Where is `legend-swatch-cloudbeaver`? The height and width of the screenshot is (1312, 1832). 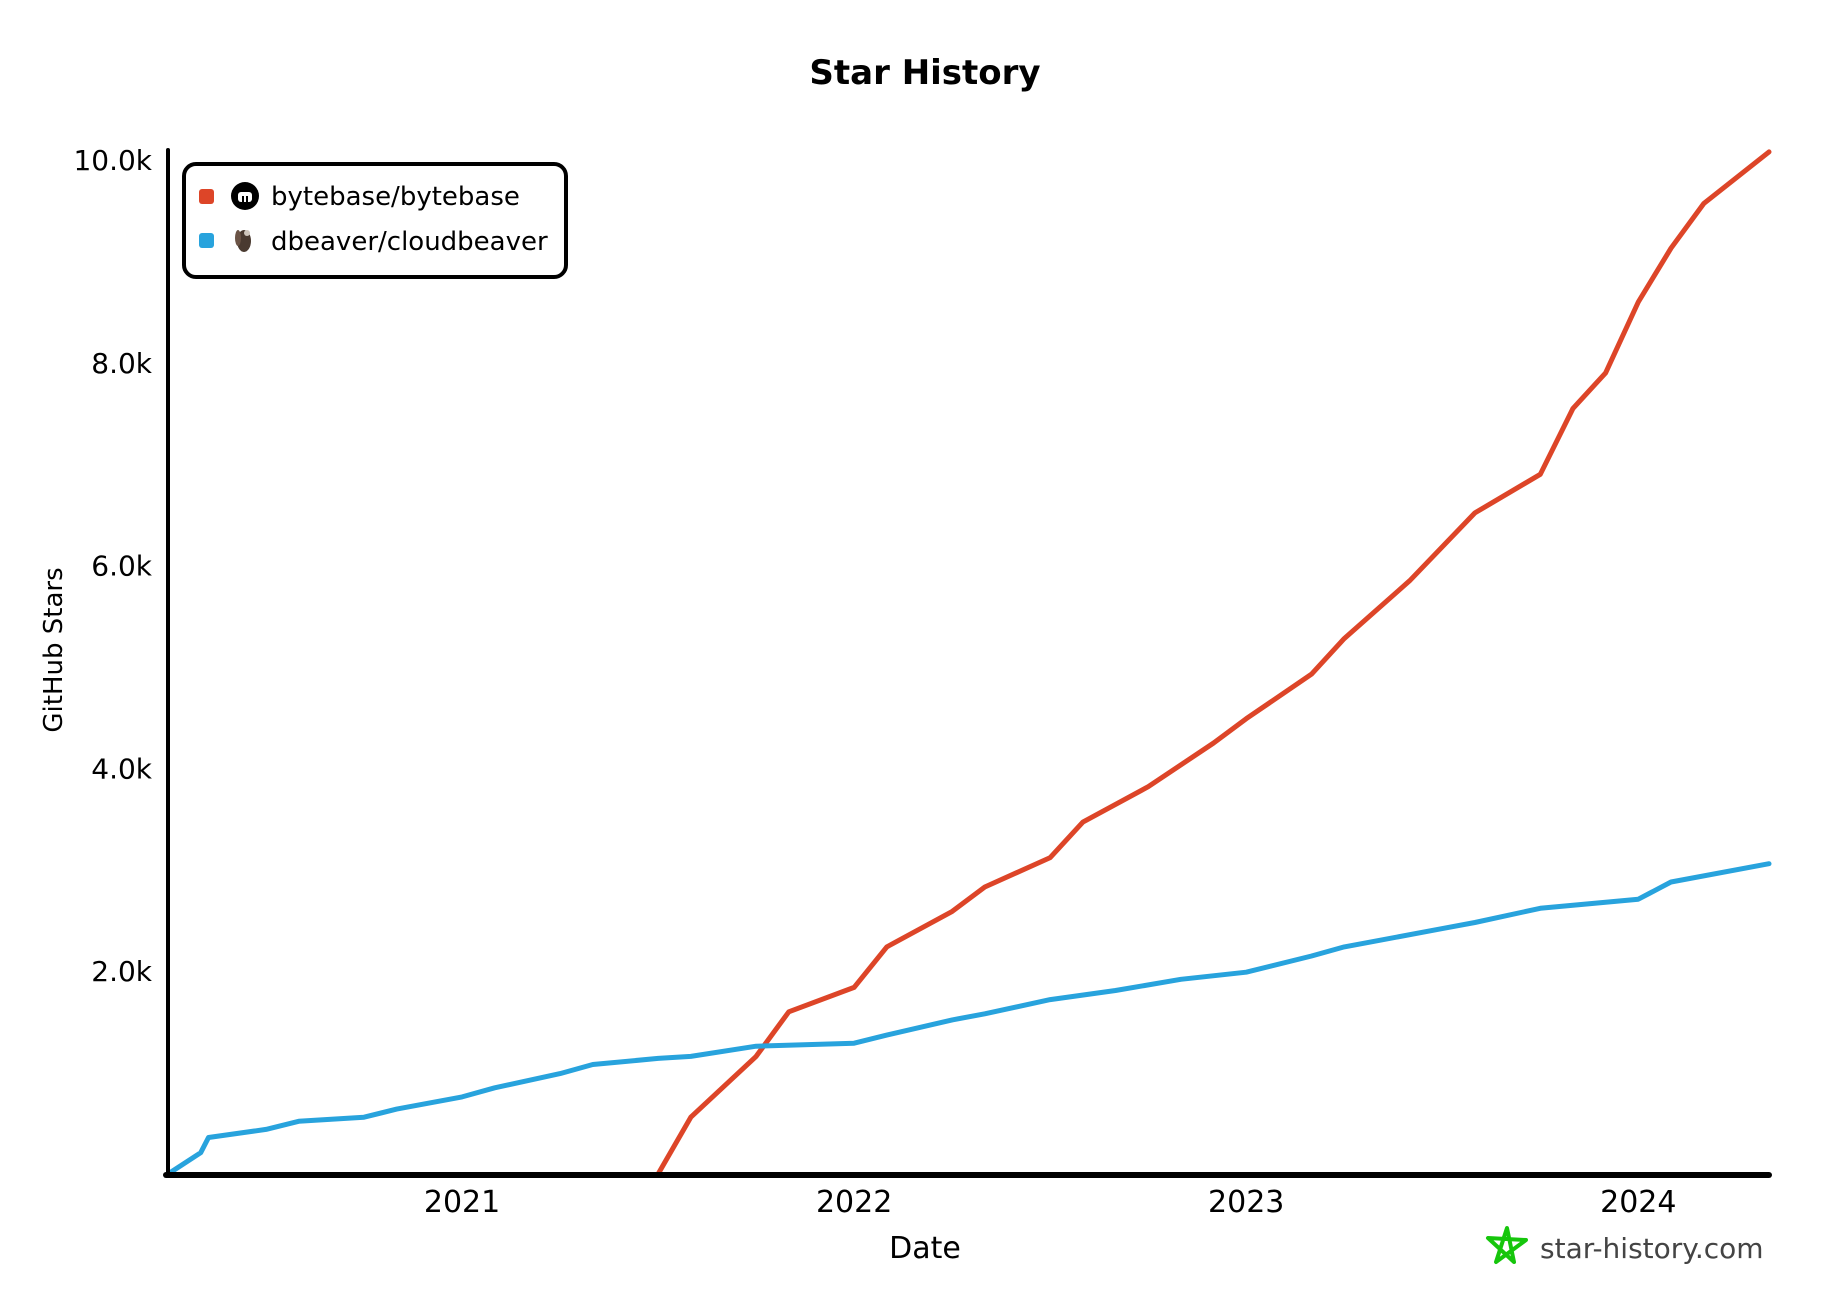
legend-swatch-cloudbeaver is located at coordinates (206, 240).